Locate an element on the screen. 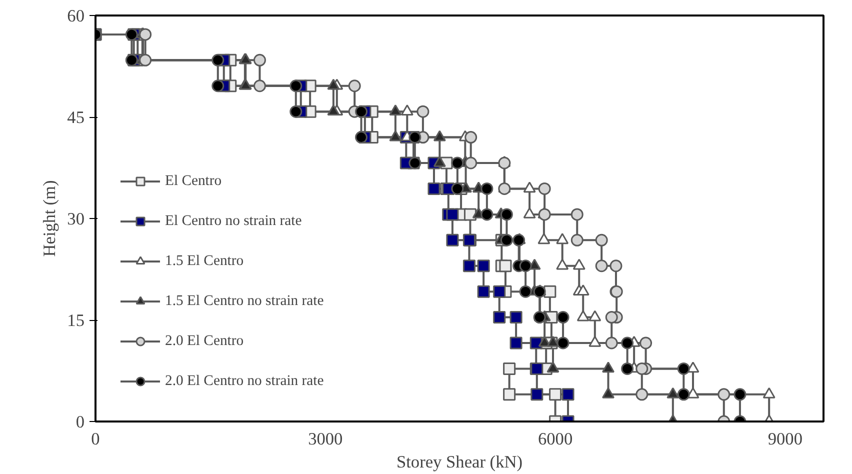 This screenshot has height=474, width=852. x-axis-title: Storey Shear (kN) is located at coordinates (459, 462).